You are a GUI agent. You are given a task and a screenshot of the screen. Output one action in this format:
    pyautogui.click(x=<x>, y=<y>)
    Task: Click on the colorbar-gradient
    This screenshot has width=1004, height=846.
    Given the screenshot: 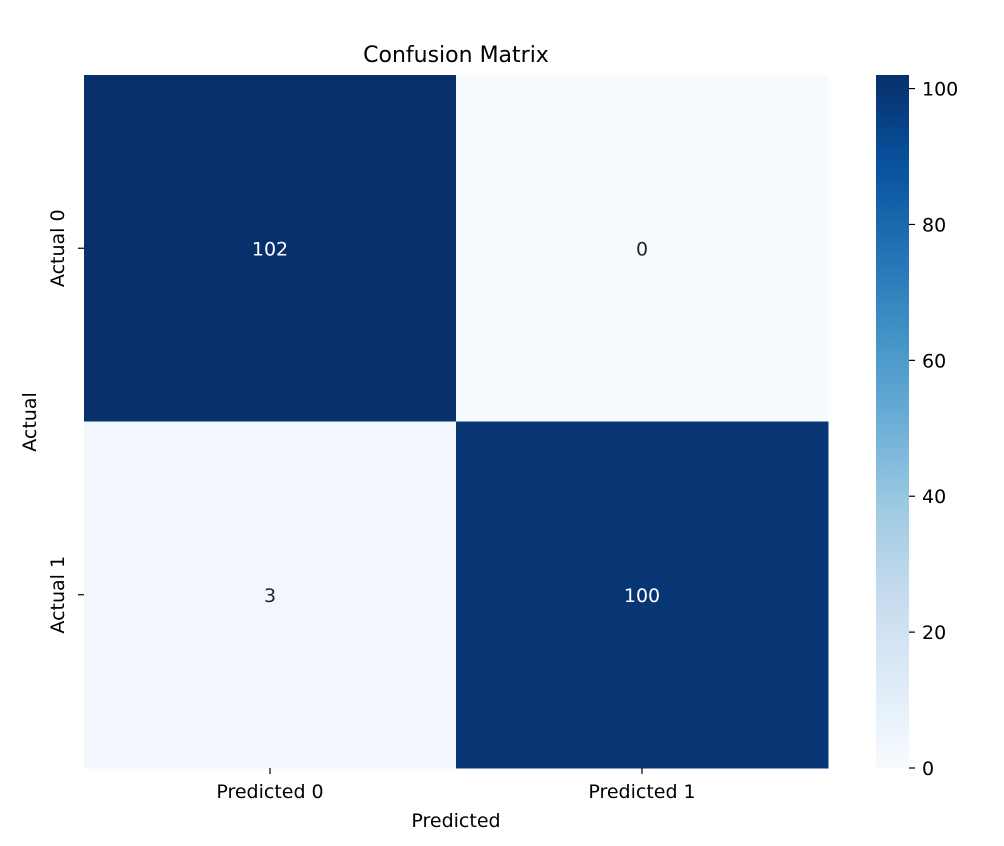 What is the action you would take?
    pyautogui.click(x=892, y=421)
    